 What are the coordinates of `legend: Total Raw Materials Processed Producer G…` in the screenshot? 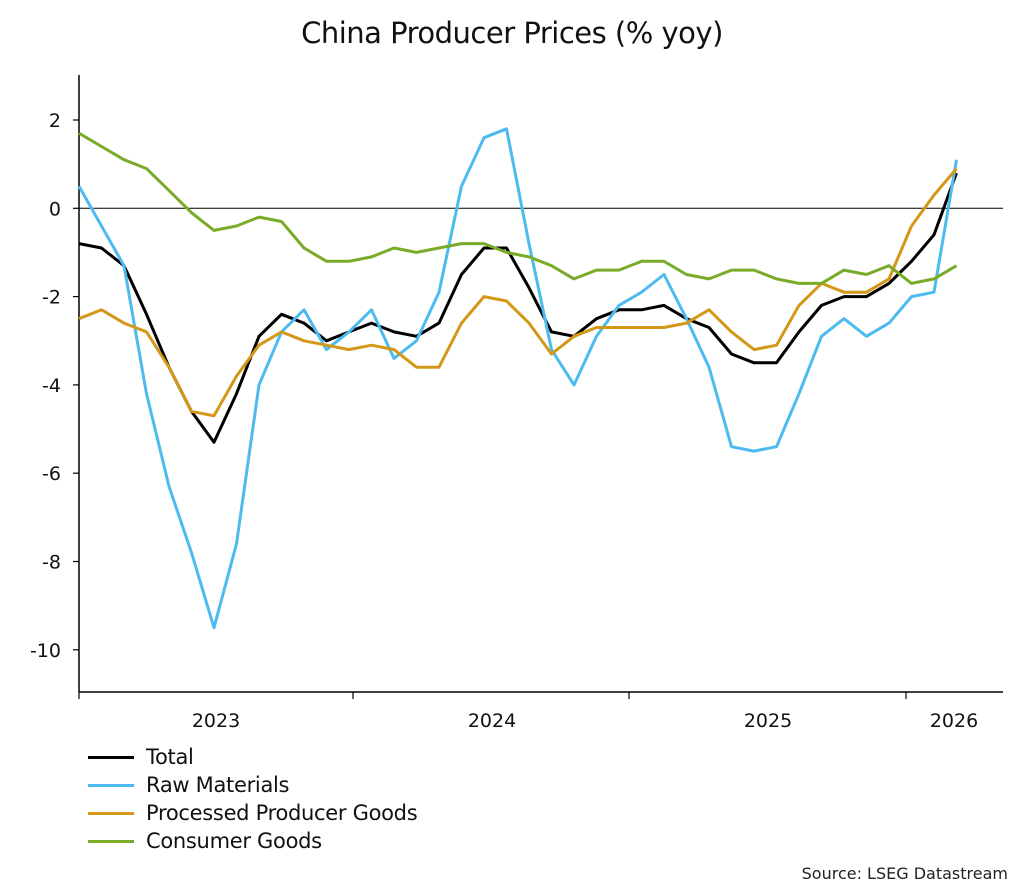 It's located at (253, 799).